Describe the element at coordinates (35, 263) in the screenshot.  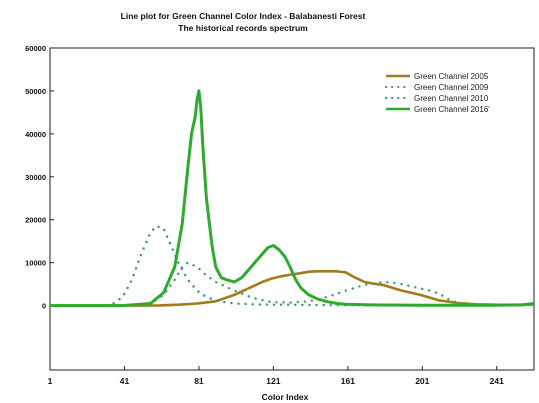
I see `y-tick-label: 10000` at that location.